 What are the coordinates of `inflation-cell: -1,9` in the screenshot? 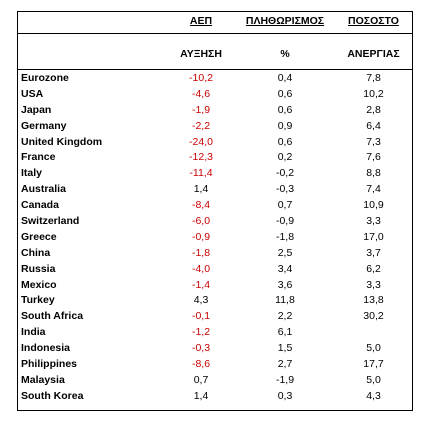 It's located at (285, 379).